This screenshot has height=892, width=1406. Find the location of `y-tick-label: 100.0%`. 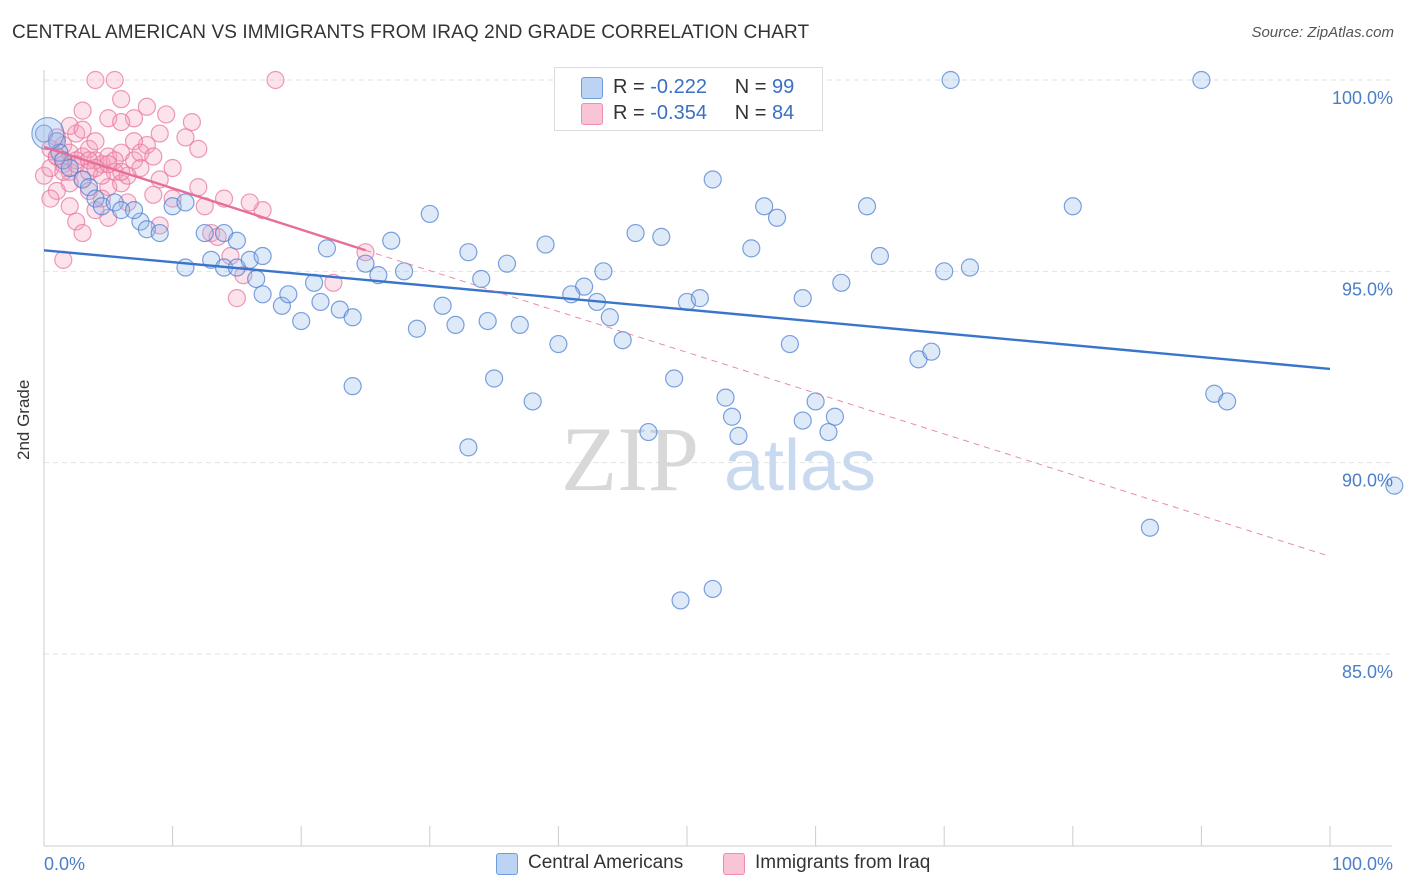

y-tick-label: 100.0% is located at coordinates (1362, 98).